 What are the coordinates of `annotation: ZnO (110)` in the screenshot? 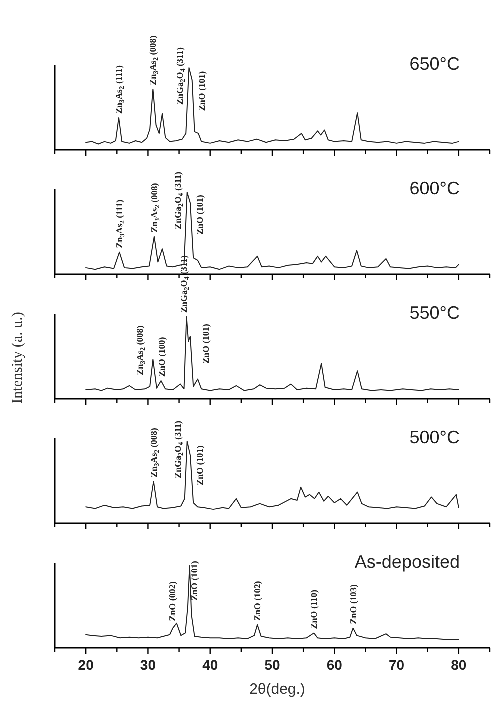 It's located at (314, 610).